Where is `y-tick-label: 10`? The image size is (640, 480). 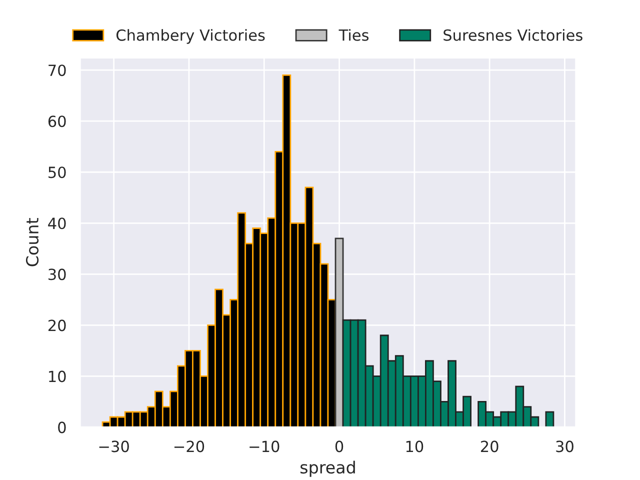 y-tick-label: 10 is located at coordinates (57, 376).